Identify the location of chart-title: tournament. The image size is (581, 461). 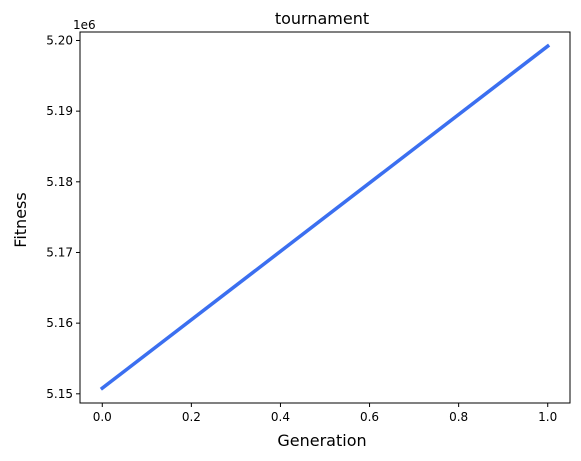
(322, 18).